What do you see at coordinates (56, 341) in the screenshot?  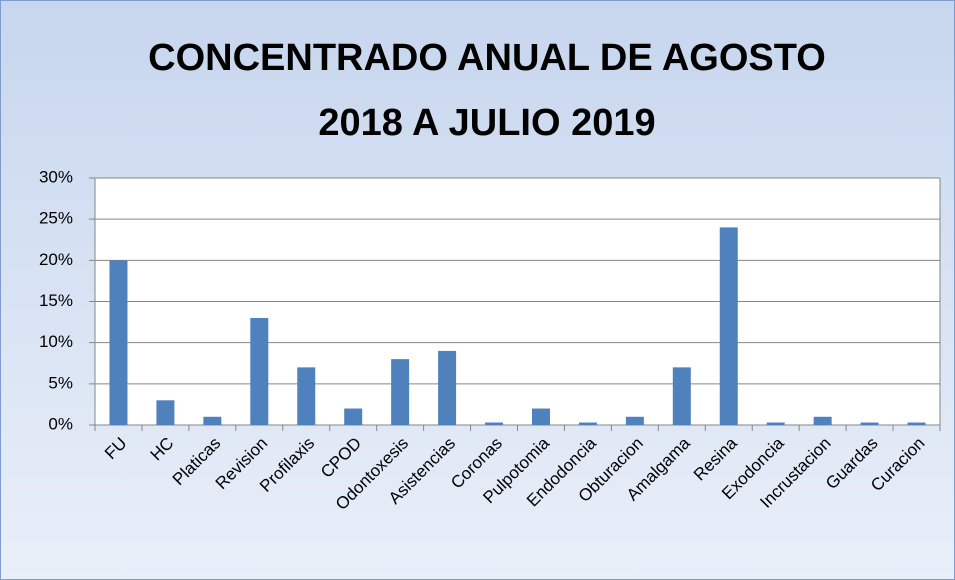 I see `y-tick-label: 10%` at bounding box center [56, 341].